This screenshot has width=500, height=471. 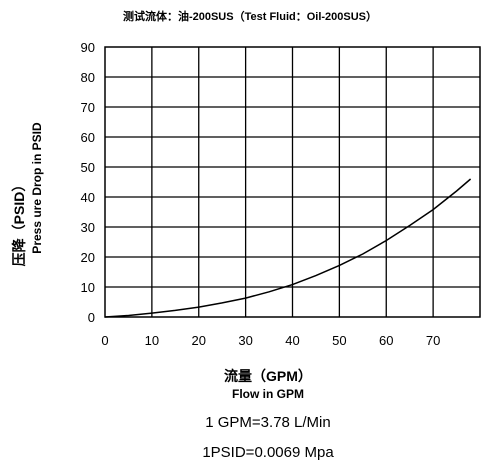 I want to click on note-gpm-conversion: 1 GPM=3.78 L/Min, so click(x=267, y=422).